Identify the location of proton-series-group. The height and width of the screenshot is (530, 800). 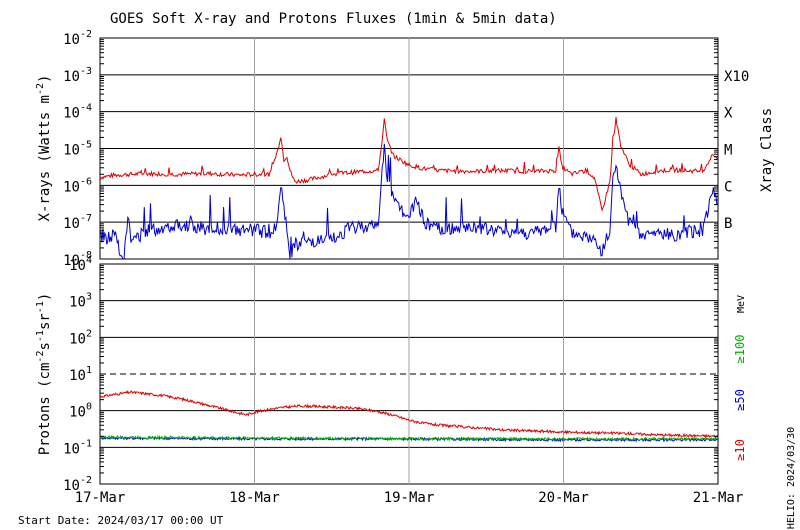
(409, 416).